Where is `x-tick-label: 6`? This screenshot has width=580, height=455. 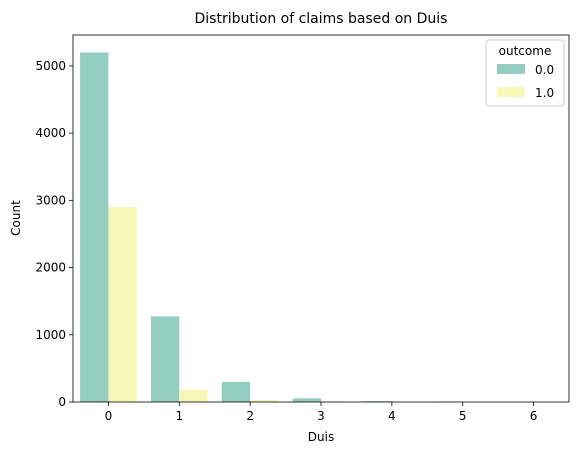
x-tick-label: 6 is located at coordinates (534, 416).